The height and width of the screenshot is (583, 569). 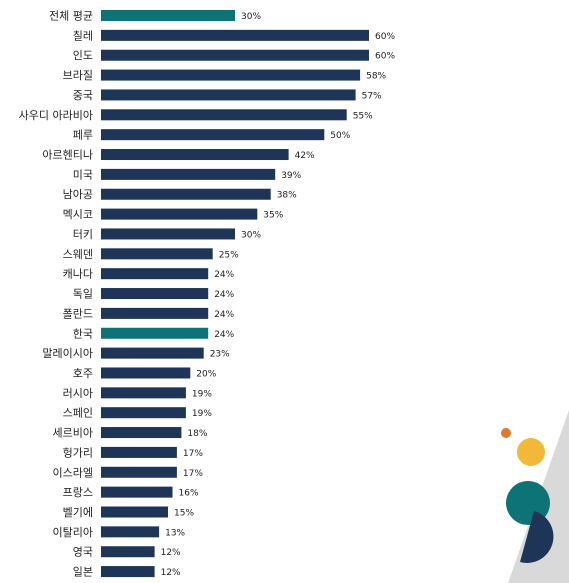 What do you see at coordinates (73, 532) in the screenshot?
I see `category-label: 이탈리아` at bounding box center [73, 532].